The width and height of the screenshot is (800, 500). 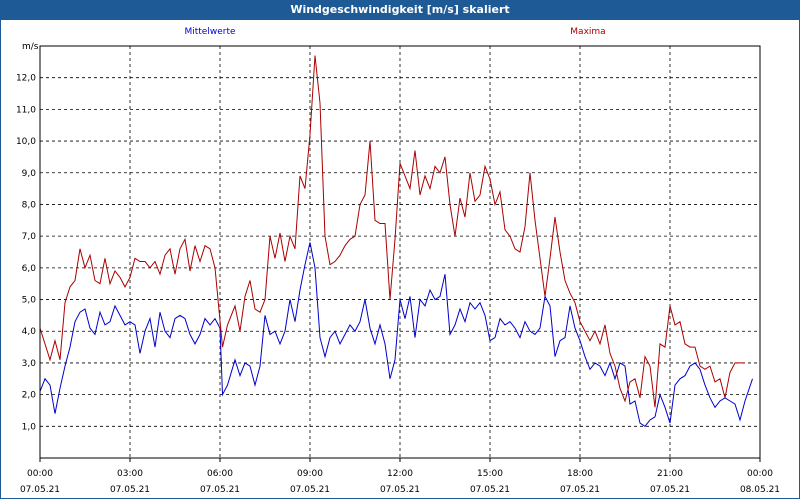 What do you see at coordinates (29, 237) in the screenshot?
I see `y-tick-label: 7,0` at bounding box center [29, 237].